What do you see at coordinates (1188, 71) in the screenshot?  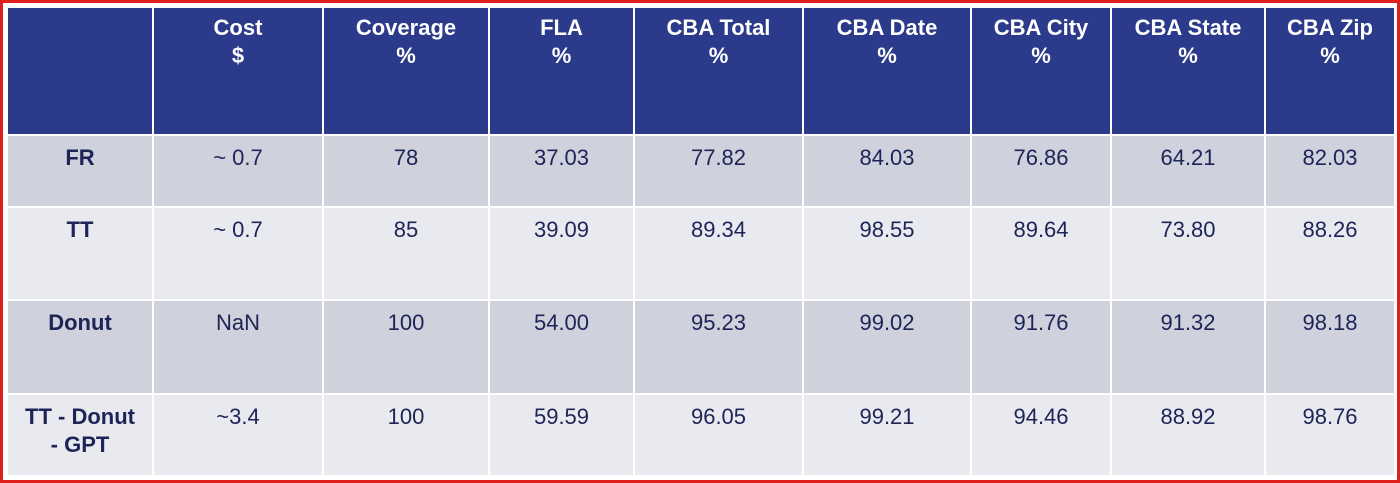 I see `column-header-cba-state: CBA State %` at bounding box center [1188, 71].